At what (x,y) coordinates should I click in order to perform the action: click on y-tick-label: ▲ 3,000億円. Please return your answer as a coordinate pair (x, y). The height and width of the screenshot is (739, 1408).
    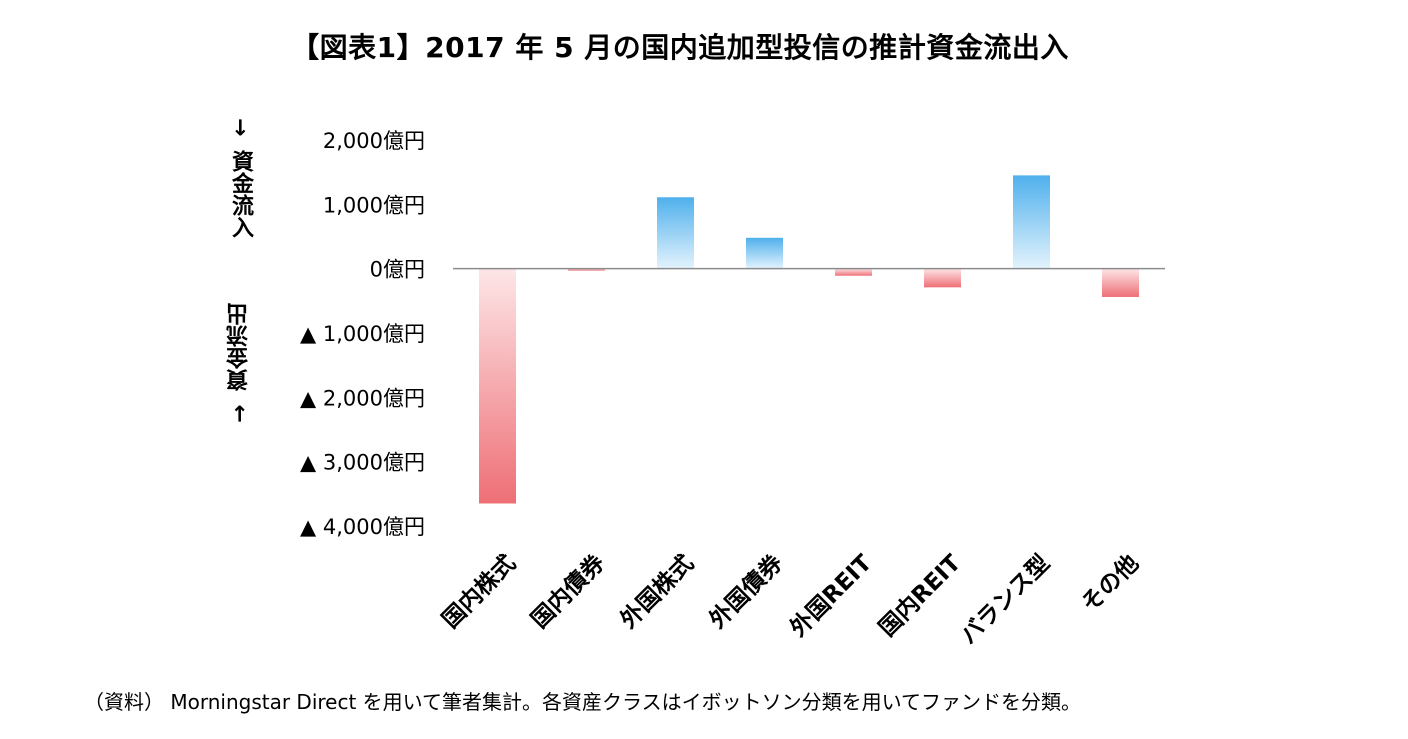
    Looking at the image, I should click on (362, 463).